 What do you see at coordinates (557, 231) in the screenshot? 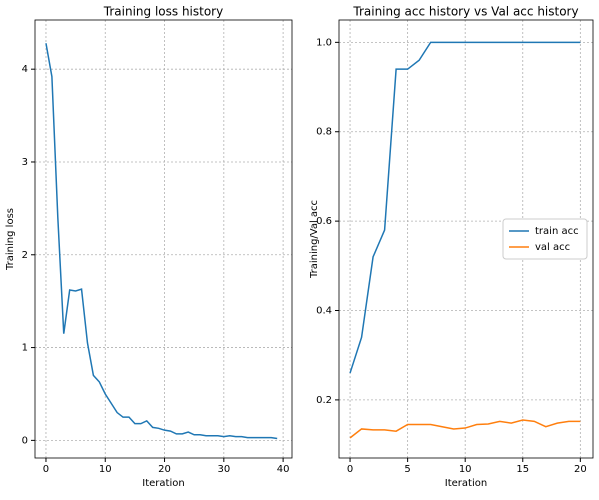
I see `legend-label: train acc` at bounding box center [557, 231].